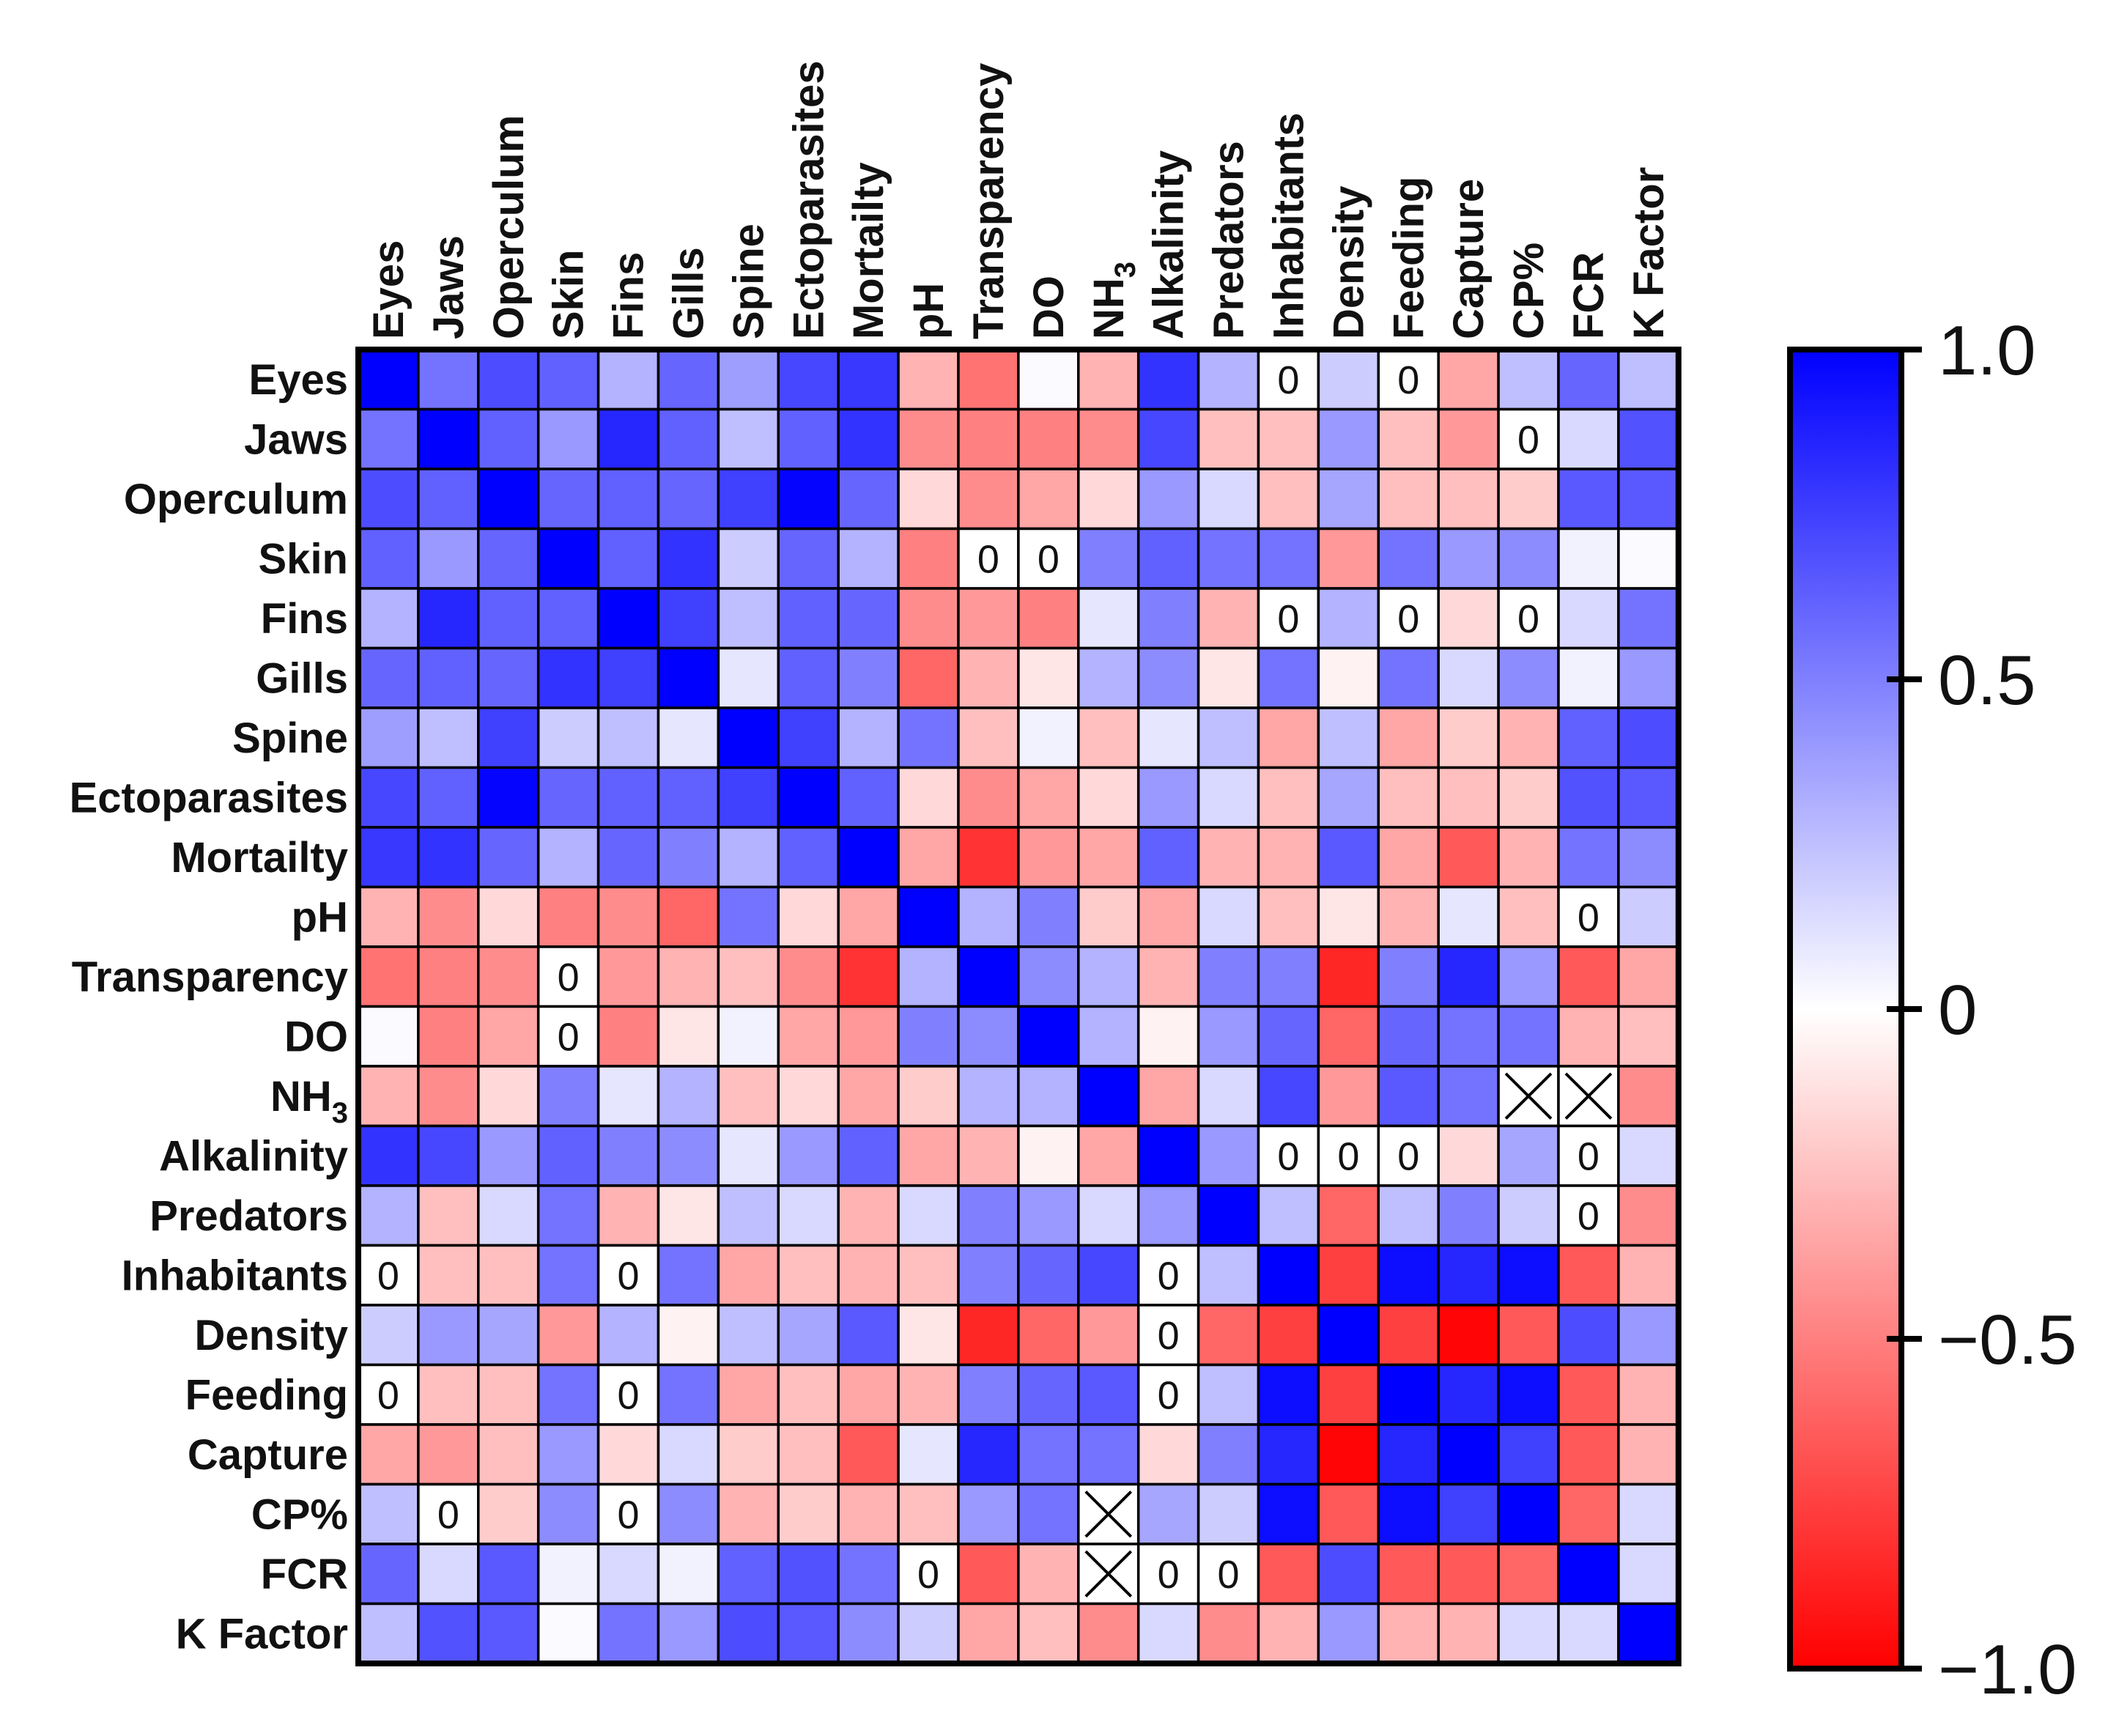  I want to click on column-label: Capture, so click(1469, 259).